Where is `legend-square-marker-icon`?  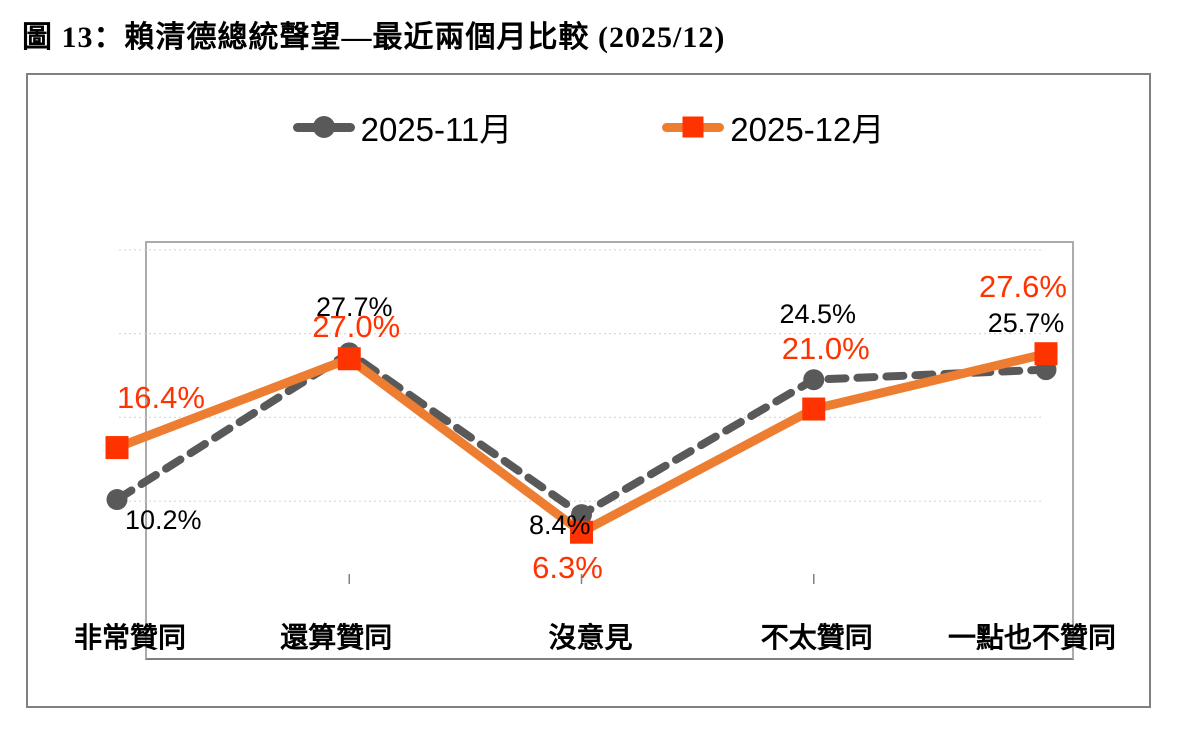
legend-square-marker-icon is located at coordinates (693, 127).